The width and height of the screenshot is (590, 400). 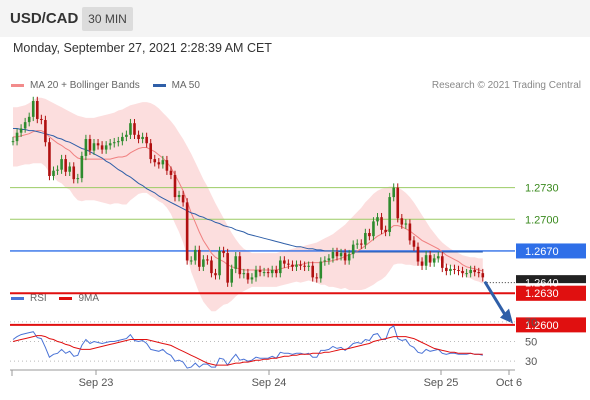 What do you see at coordinates (542, 220) in the screenshot?
I see `level-label-1-2700: 1.2700` at bounding box center [542, 220].